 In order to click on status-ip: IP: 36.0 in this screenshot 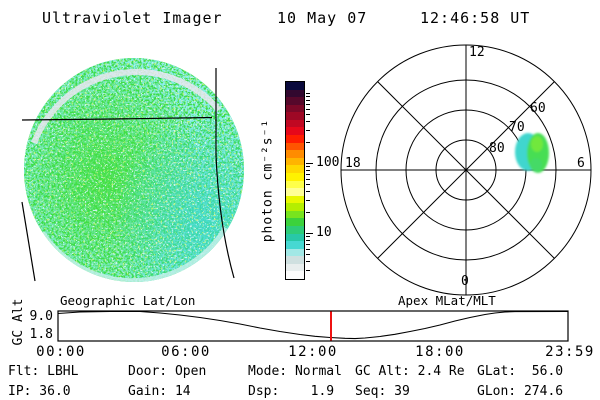, I will do `click(39, 391)`.